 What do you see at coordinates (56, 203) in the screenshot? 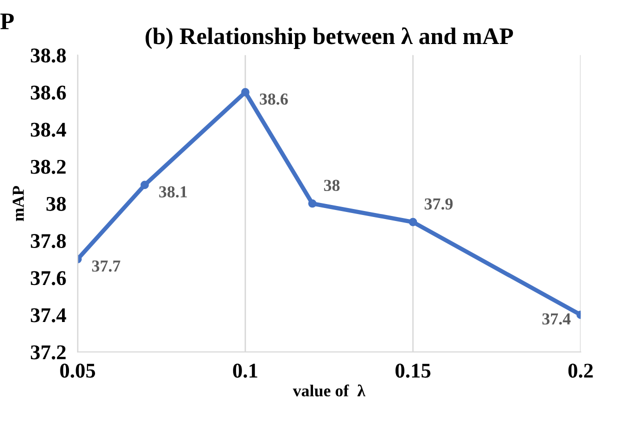
I see `y-tick-label: 38` at bounding box center [56, 203].